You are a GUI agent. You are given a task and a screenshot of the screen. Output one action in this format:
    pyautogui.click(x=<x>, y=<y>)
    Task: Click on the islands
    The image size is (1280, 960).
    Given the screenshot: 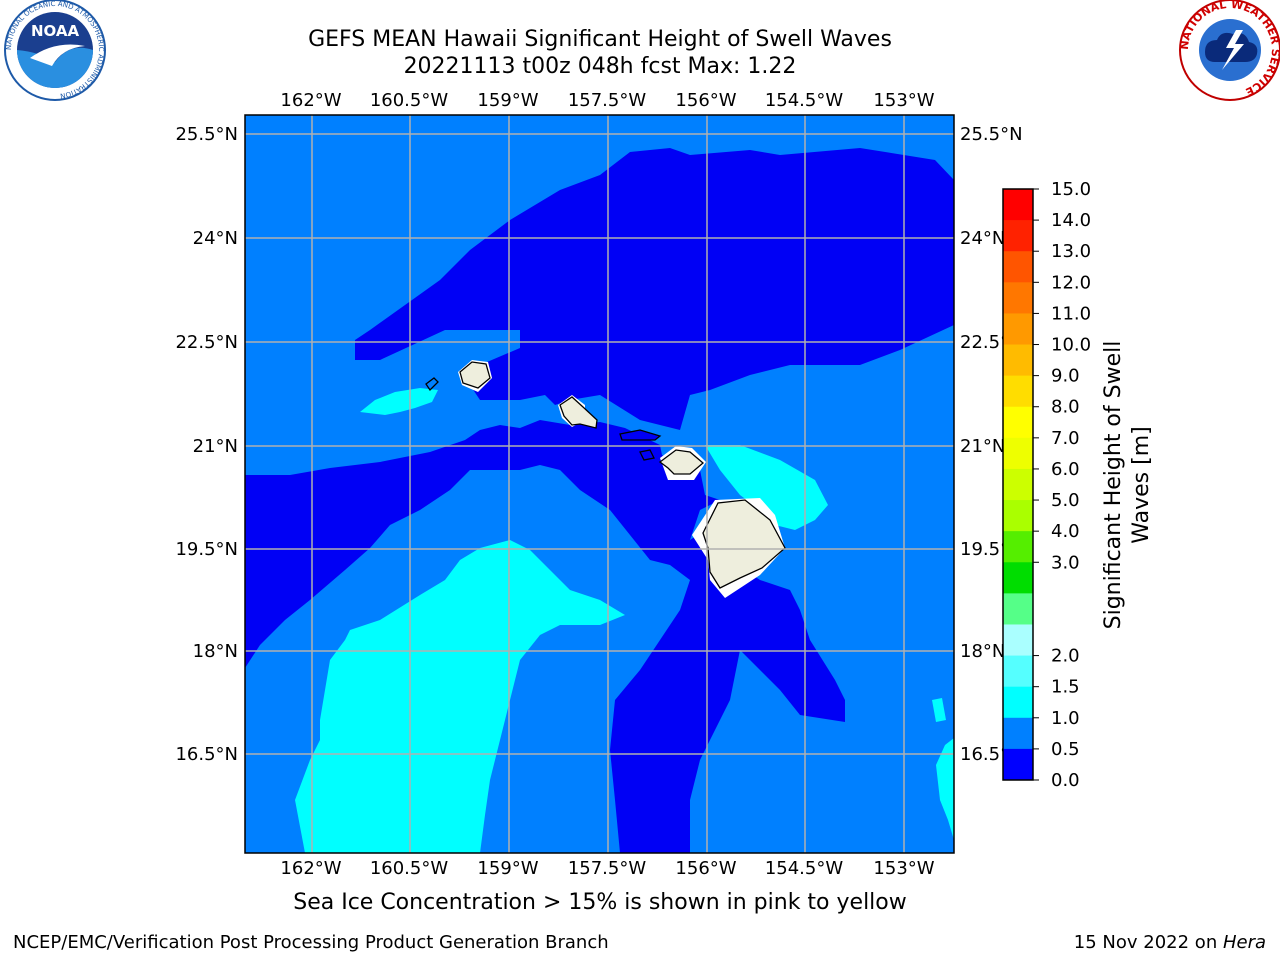 What is the action you would take?
    pyautogui.click(x=605, y=479)
    